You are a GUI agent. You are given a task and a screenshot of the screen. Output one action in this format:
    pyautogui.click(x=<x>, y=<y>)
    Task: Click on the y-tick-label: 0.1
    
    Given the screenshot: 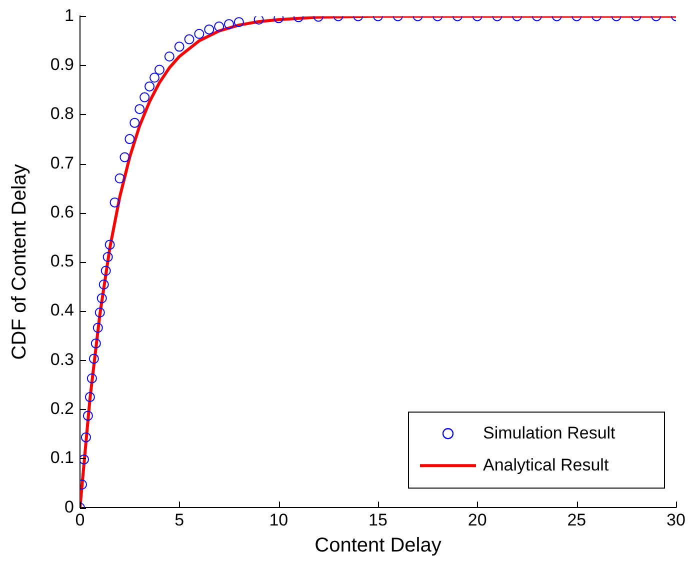 What is the action you would take?
    pyautogui.click(x=62, y=458)
    